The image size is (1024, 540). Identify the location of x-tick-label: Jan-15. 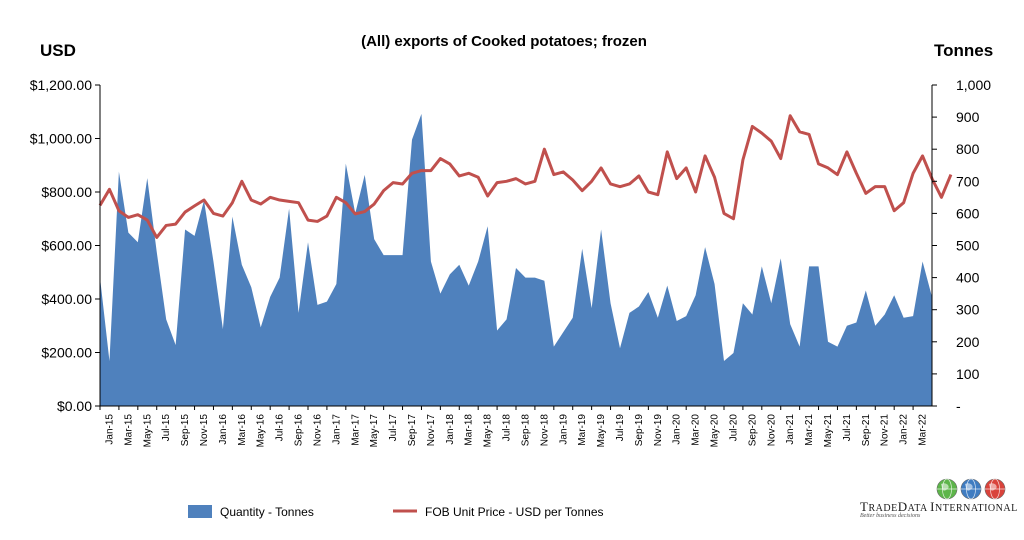
(110, 429).